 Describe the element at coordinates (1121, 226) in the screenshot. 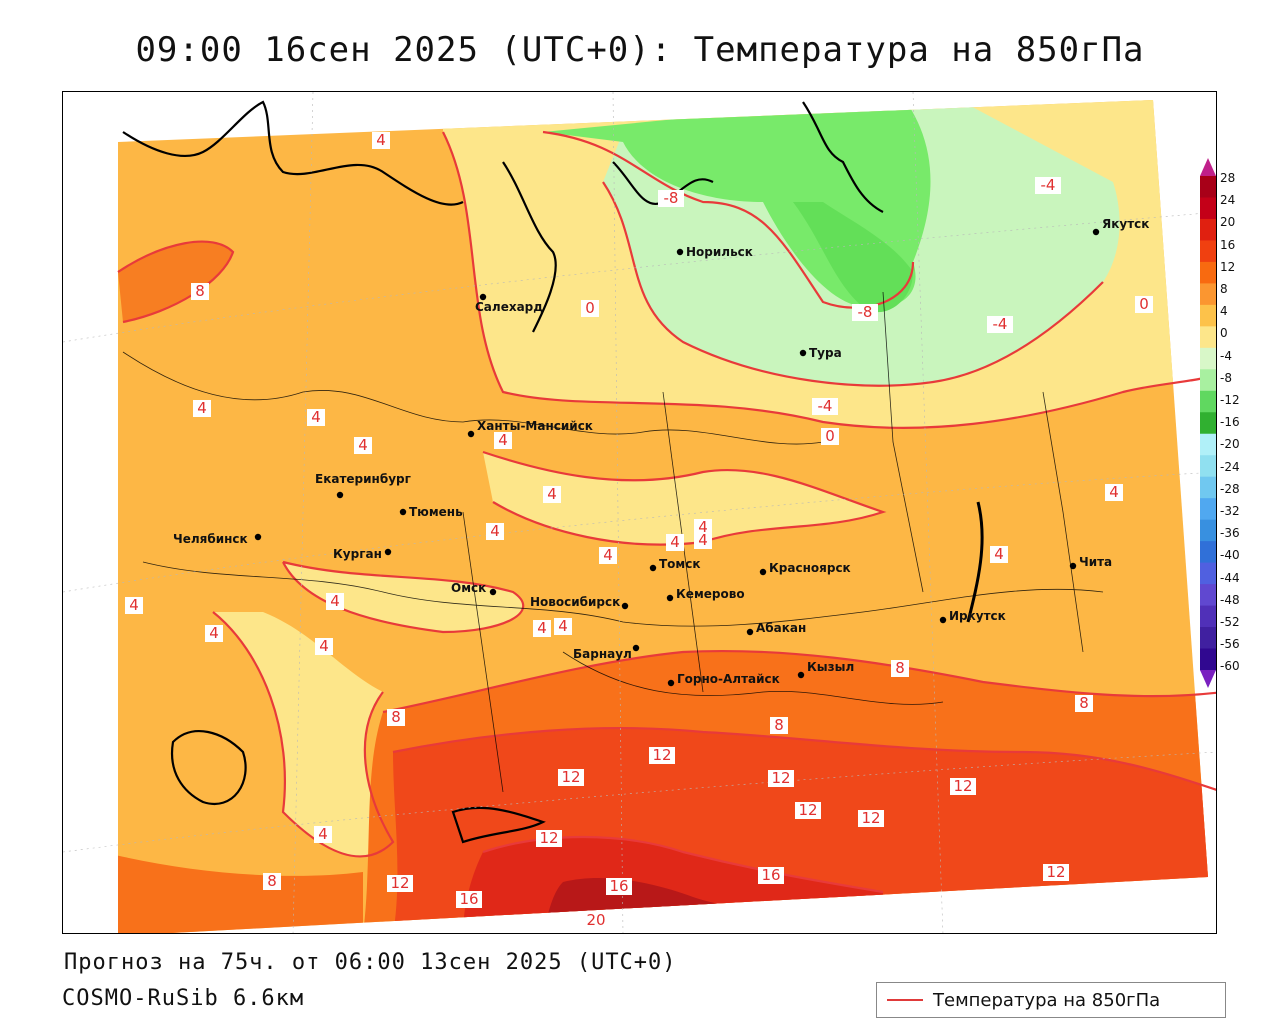

I see `city-marker: Якутск` at that location.